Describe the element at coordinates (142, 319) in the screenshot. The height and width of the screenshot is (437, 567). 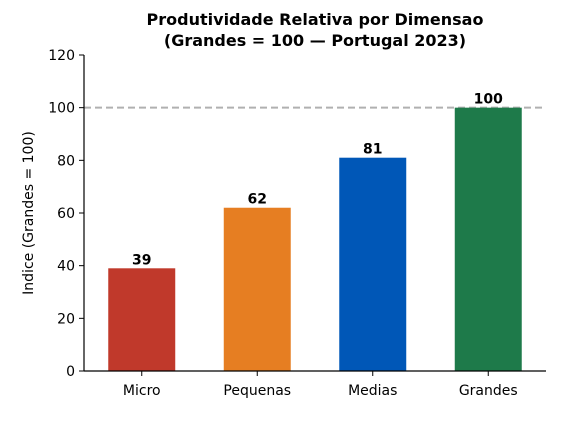
I see `bar-micro` at that location.